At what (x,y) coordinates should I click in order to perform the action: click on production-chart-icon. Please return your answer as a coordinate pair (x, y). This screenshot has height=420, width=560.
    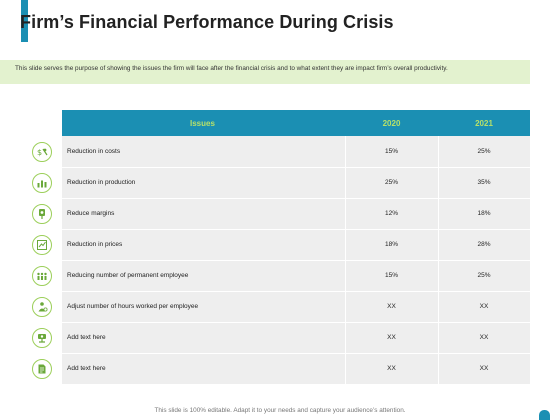
    Looking at the image, I should click on (42, 183).